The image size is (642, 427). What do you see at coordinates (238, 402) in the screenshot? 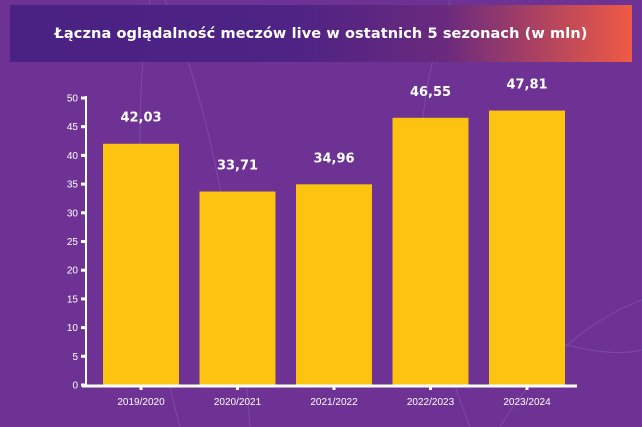
I see `x-tick-label: 2020/2021` at bounding box center [238, 402].